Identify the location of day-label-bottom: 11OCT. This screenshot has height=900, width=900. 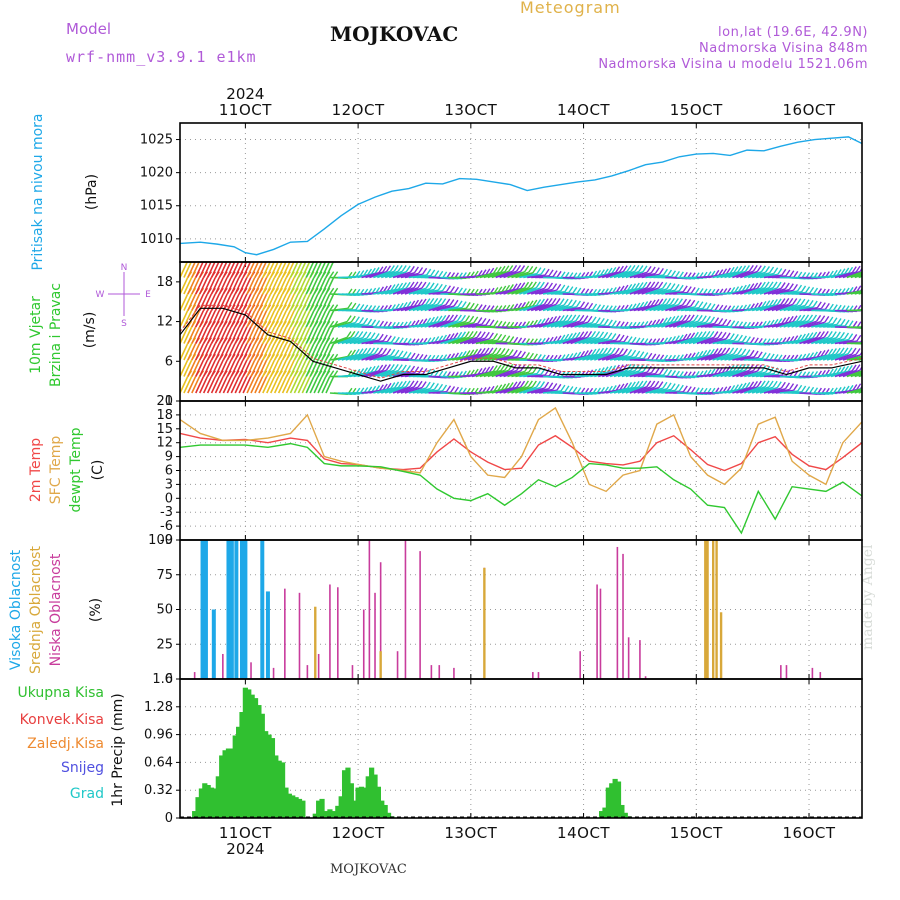
(245, 833).